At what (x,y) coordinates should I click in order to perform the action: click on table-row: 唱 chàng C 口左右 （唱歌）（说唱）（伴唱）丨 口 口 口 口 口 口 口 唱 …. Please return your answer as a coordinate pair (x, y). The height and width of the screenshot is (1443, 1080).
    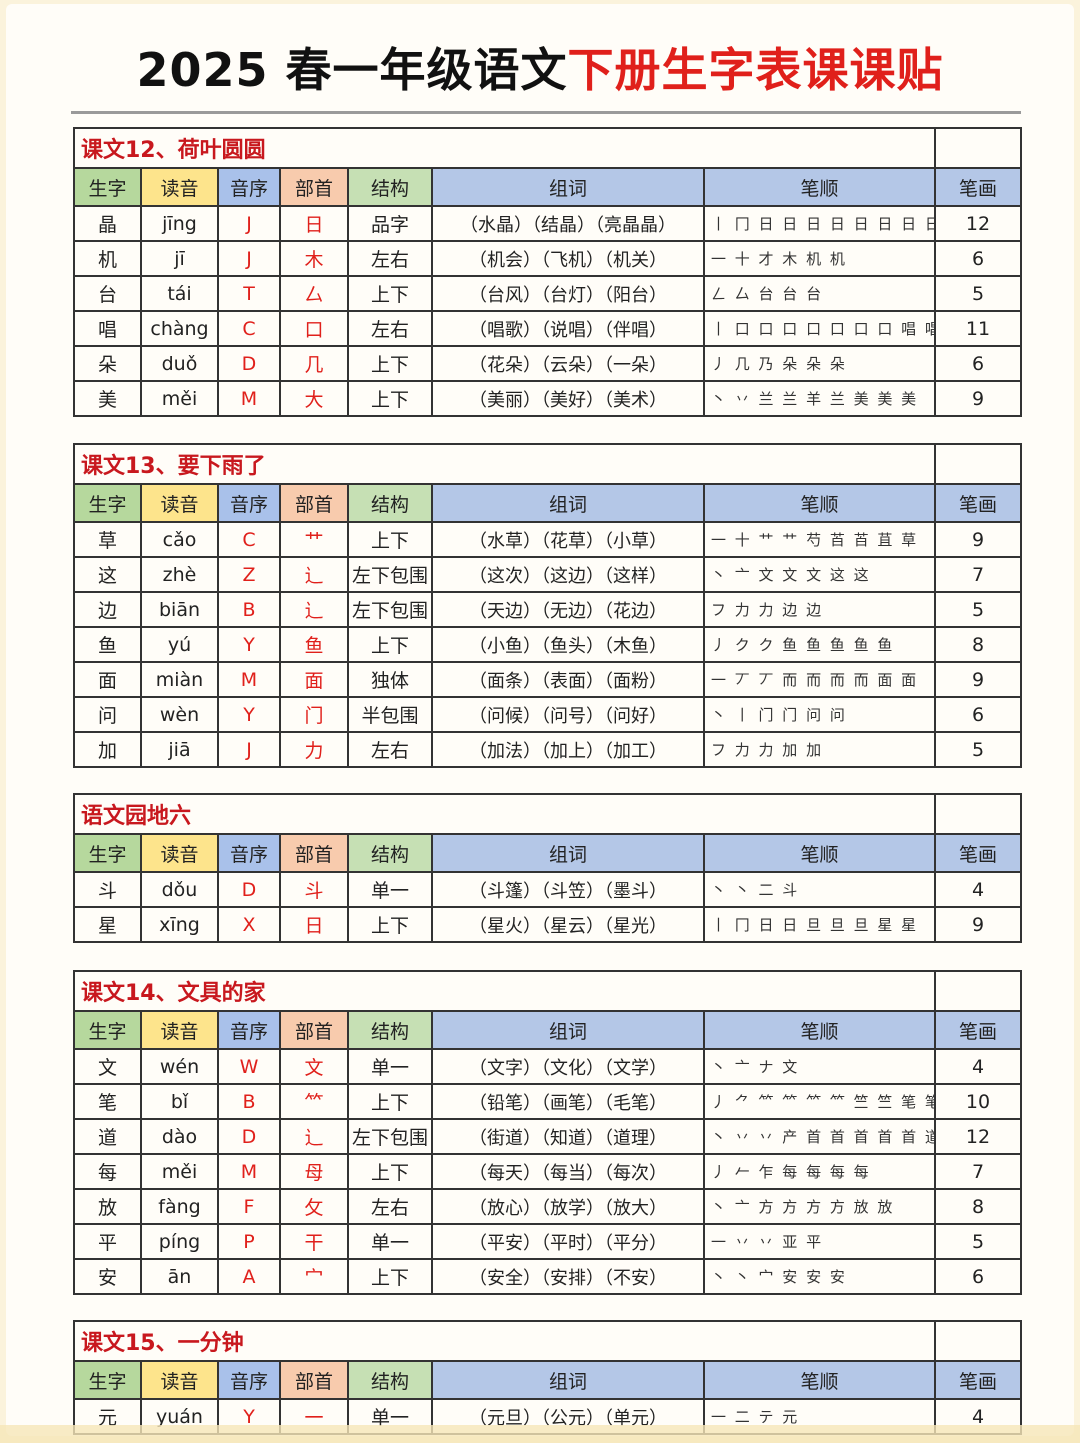
    Looking at the image, I should click on (548, 328).